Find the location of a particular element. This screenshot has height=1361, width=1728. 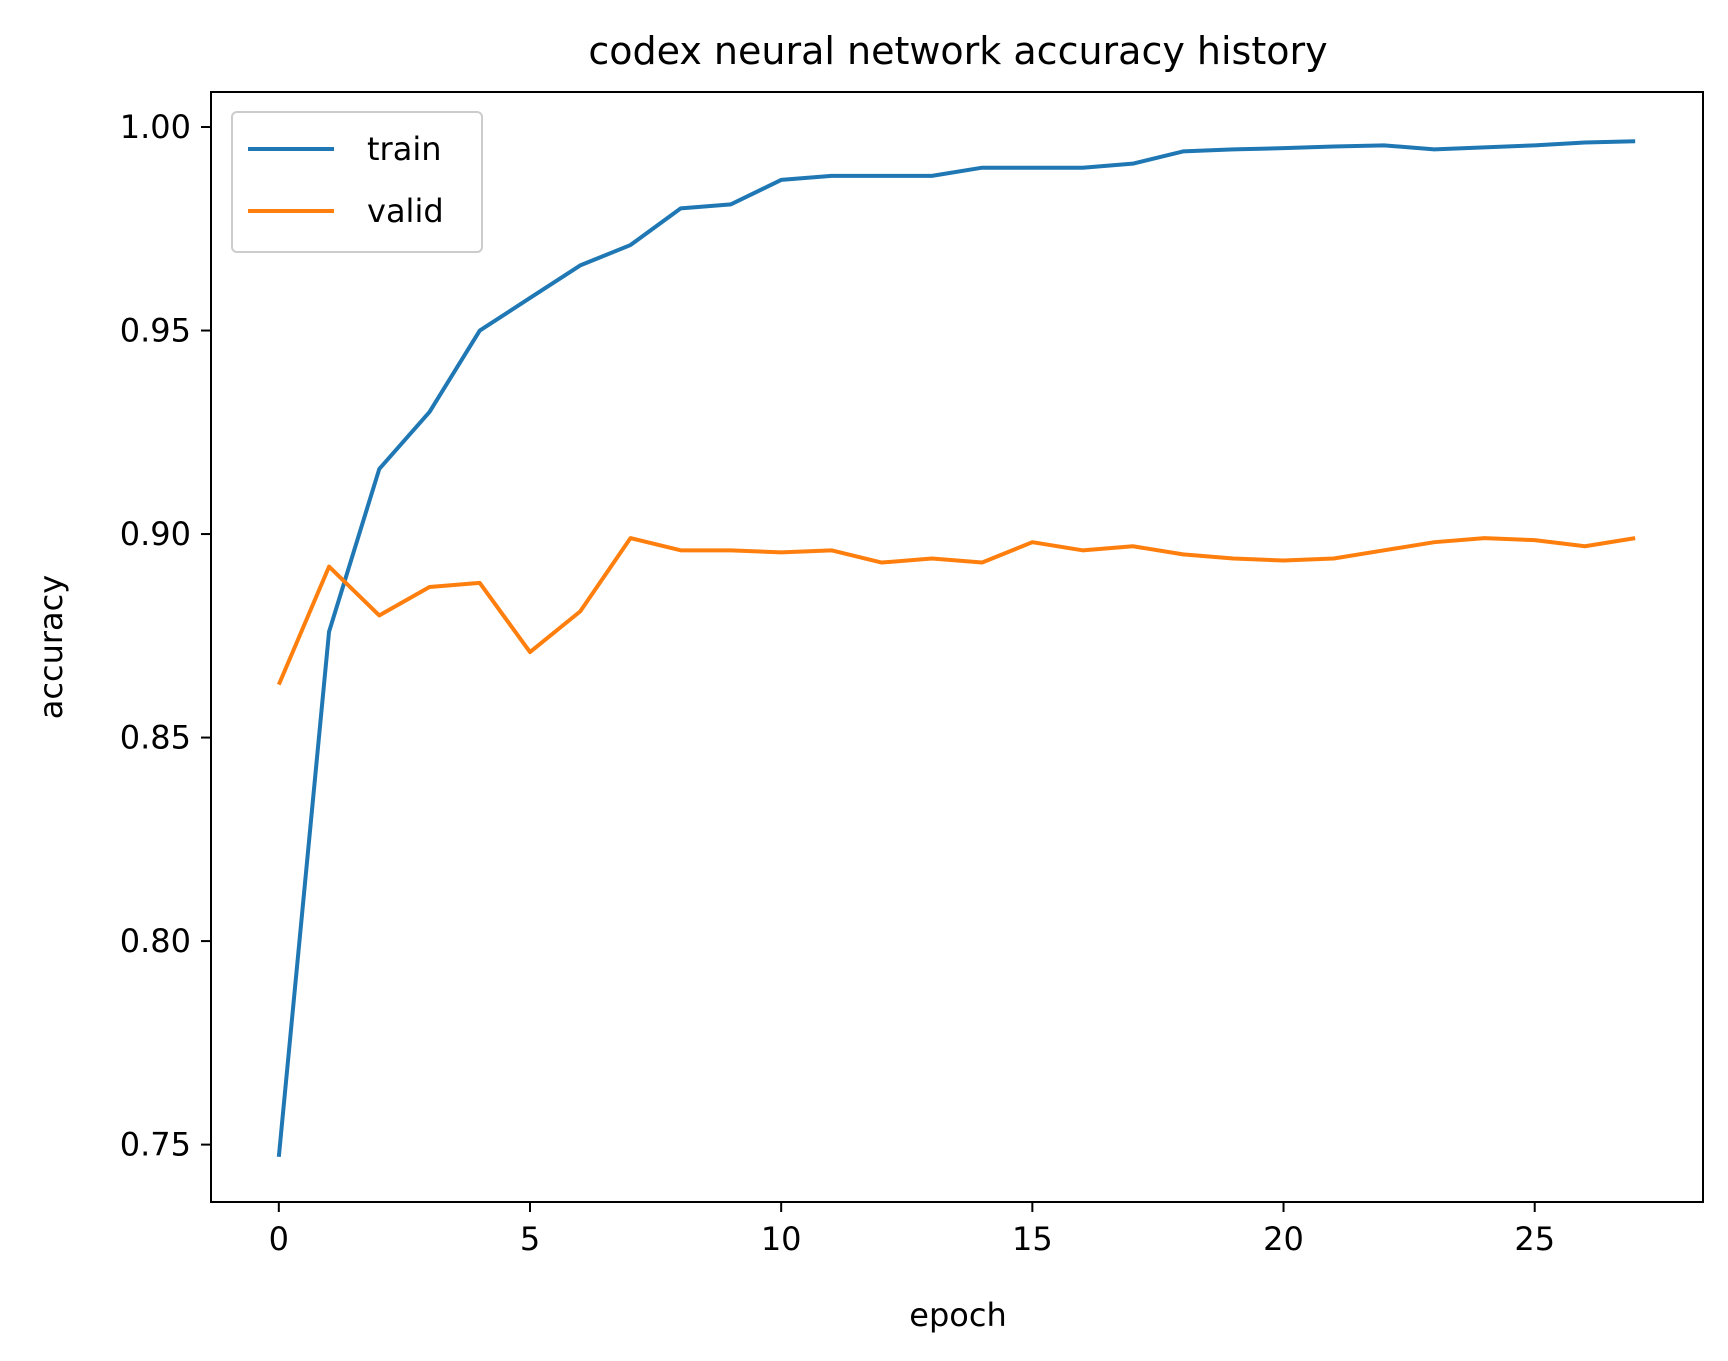

y-tick-label: 0.95 is located at coordinates (155, 331).